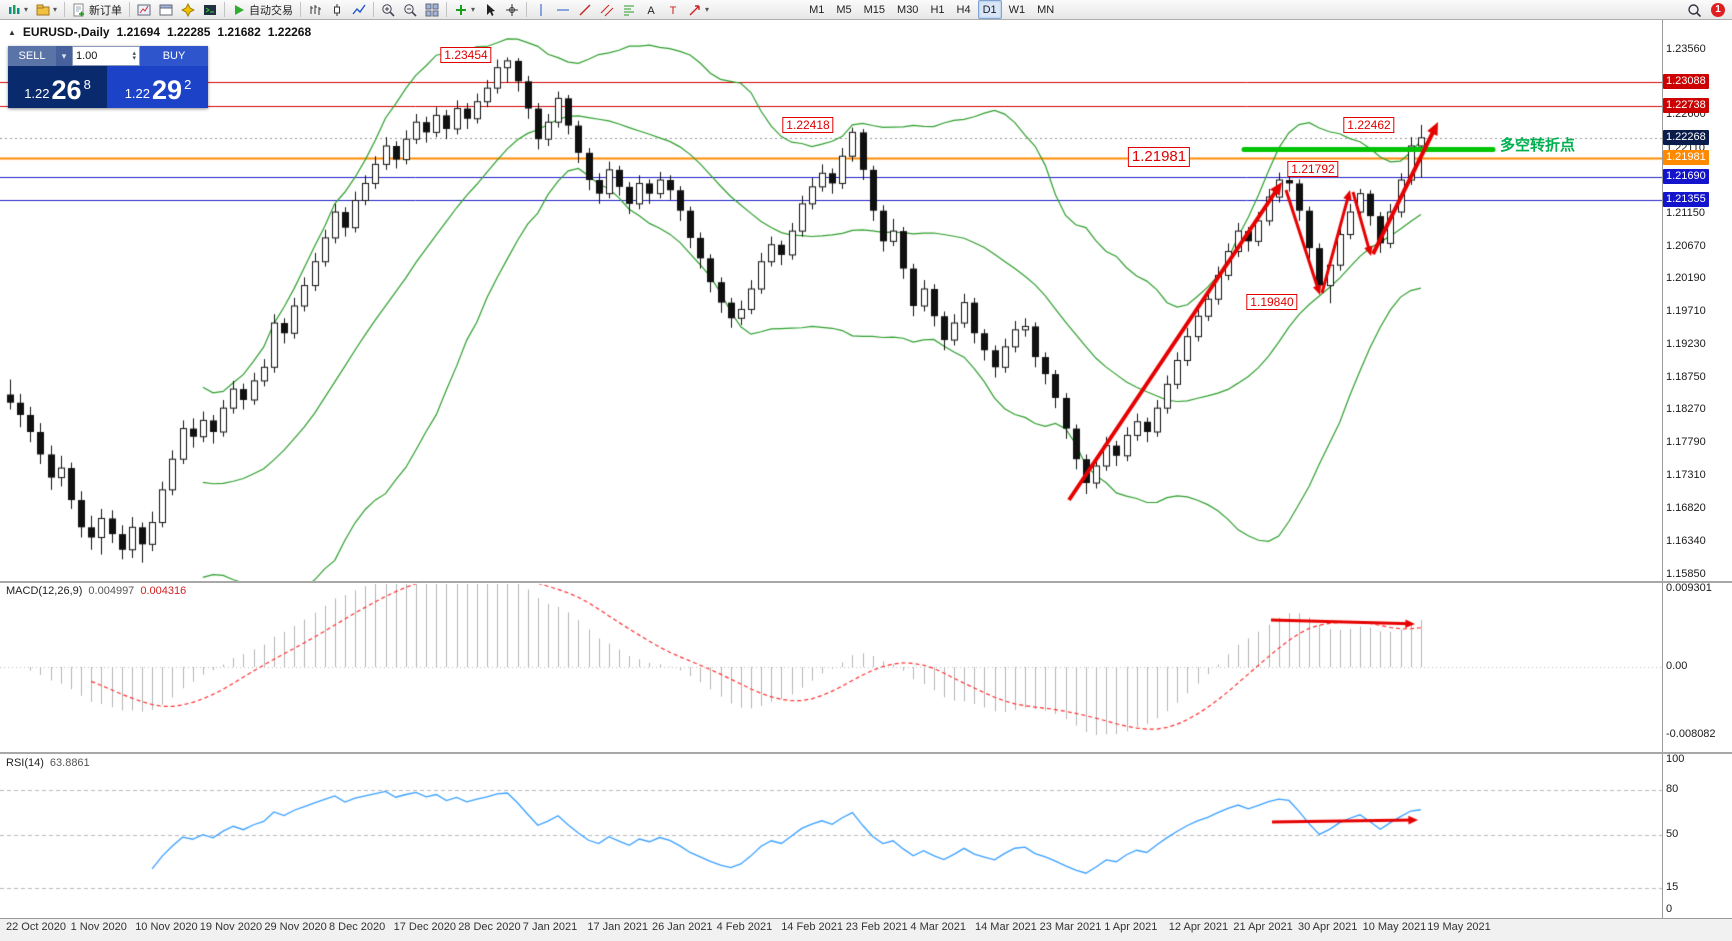 This screenshot has height=941, width=1732. Describe the element at coordinates (167, 90) in the screenshot. I see `buy-price-big: 29` at that location.